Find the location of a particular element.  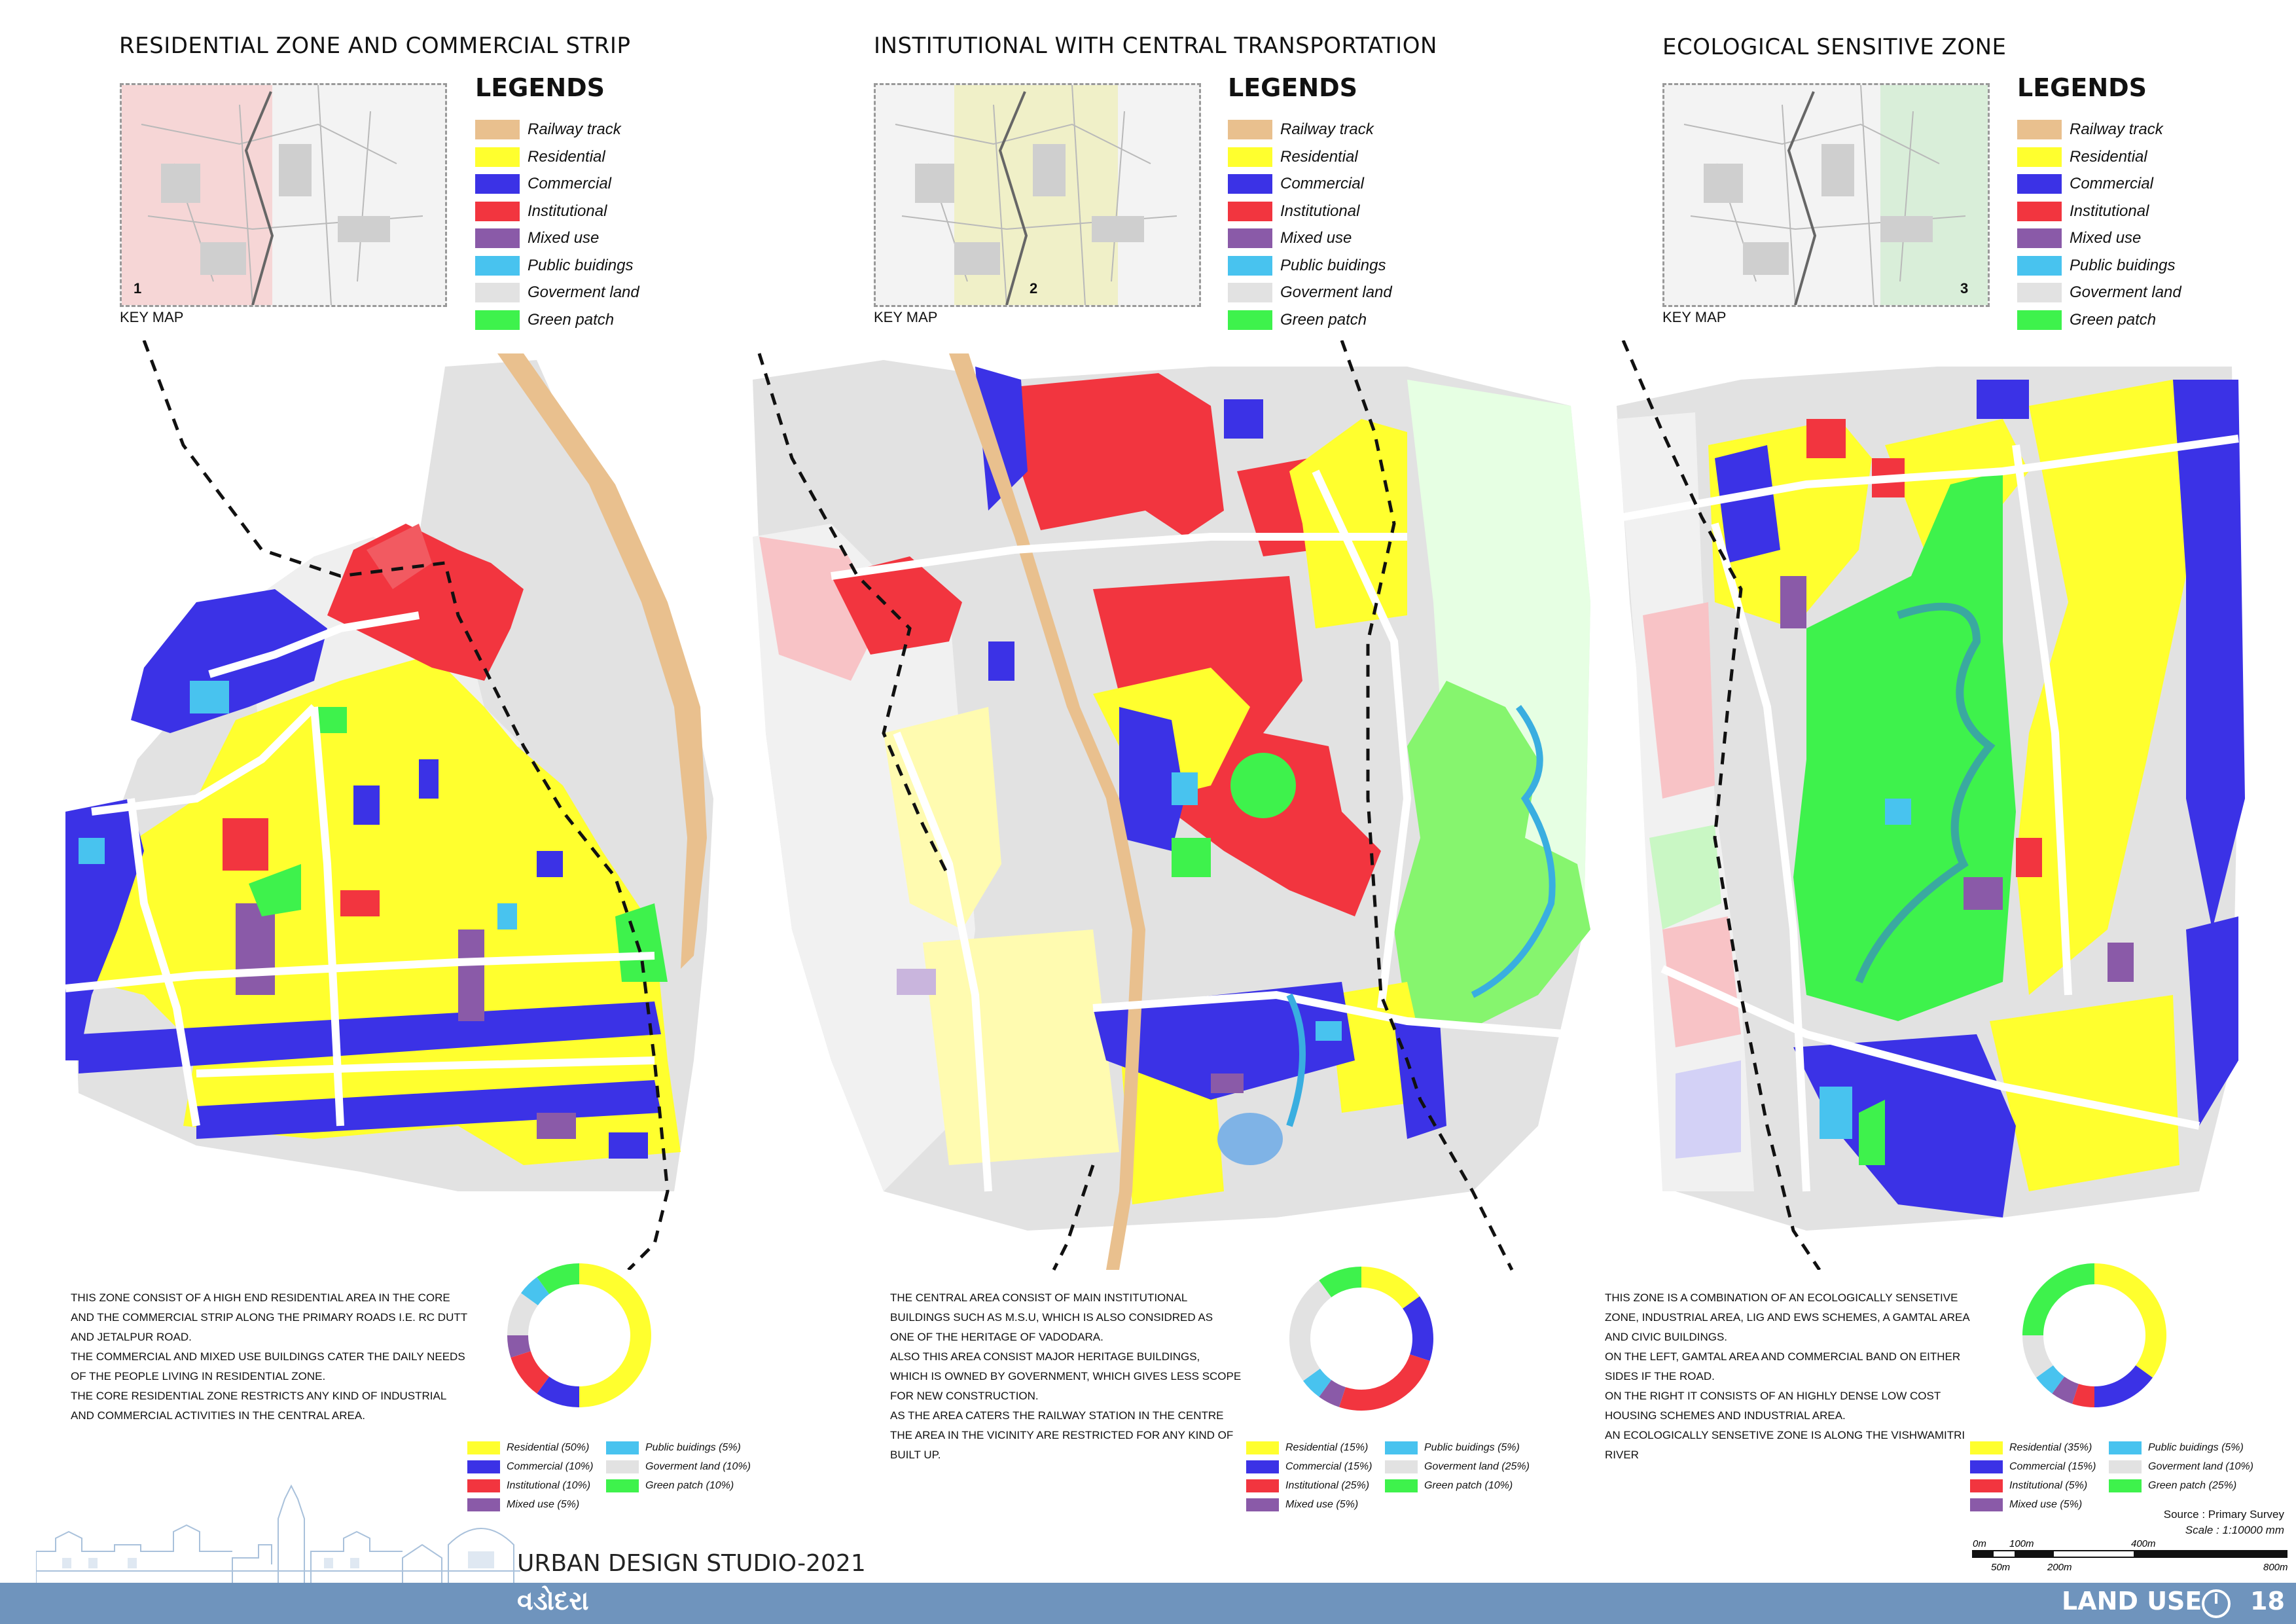

pie-legend-item-green: Green patch (25%) is located at coordinates (2172, 1485).